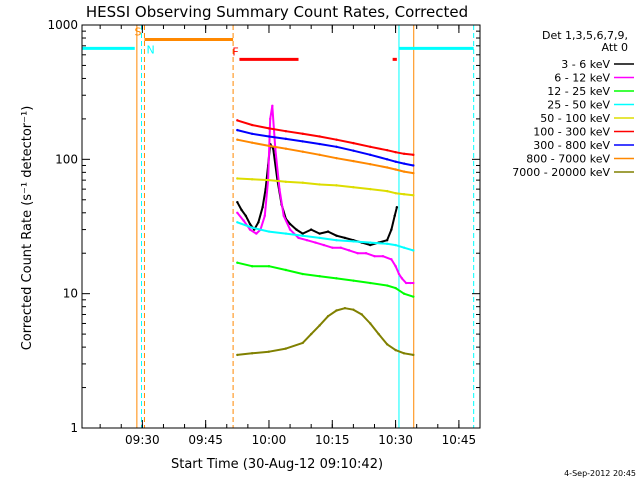 This screenshot has width=640, height=480. What do you see at coordinates (70, 294) in the screenshot?
I see `y-tick-label-1: 10` at bounding box center [70, 294].